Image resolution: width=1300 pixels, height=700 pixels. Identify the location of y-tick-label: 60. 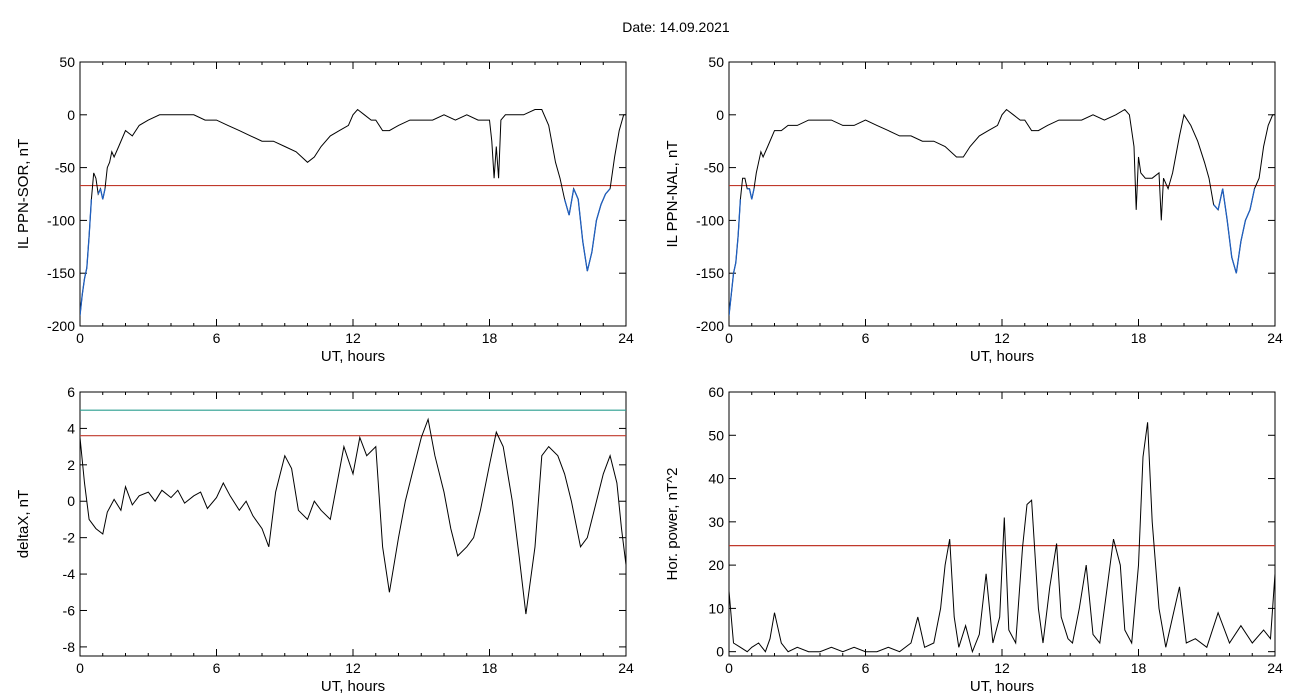
(716, 392).